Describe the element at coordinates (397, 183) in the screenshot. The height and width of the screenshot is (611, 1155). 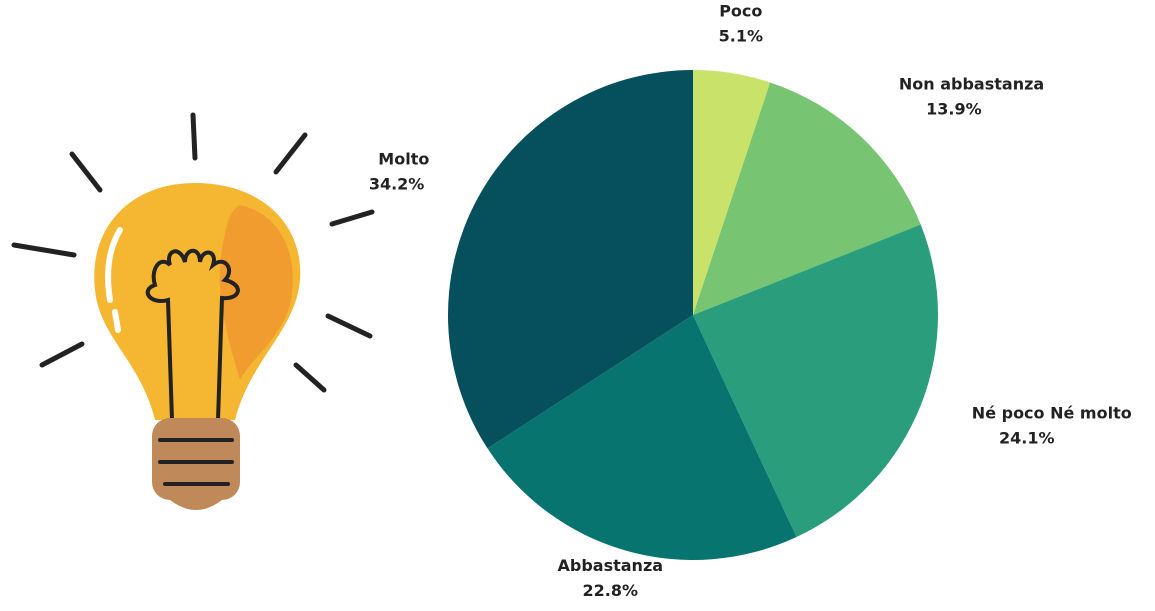
I see `slice-value-label: 34.2%` at that location.